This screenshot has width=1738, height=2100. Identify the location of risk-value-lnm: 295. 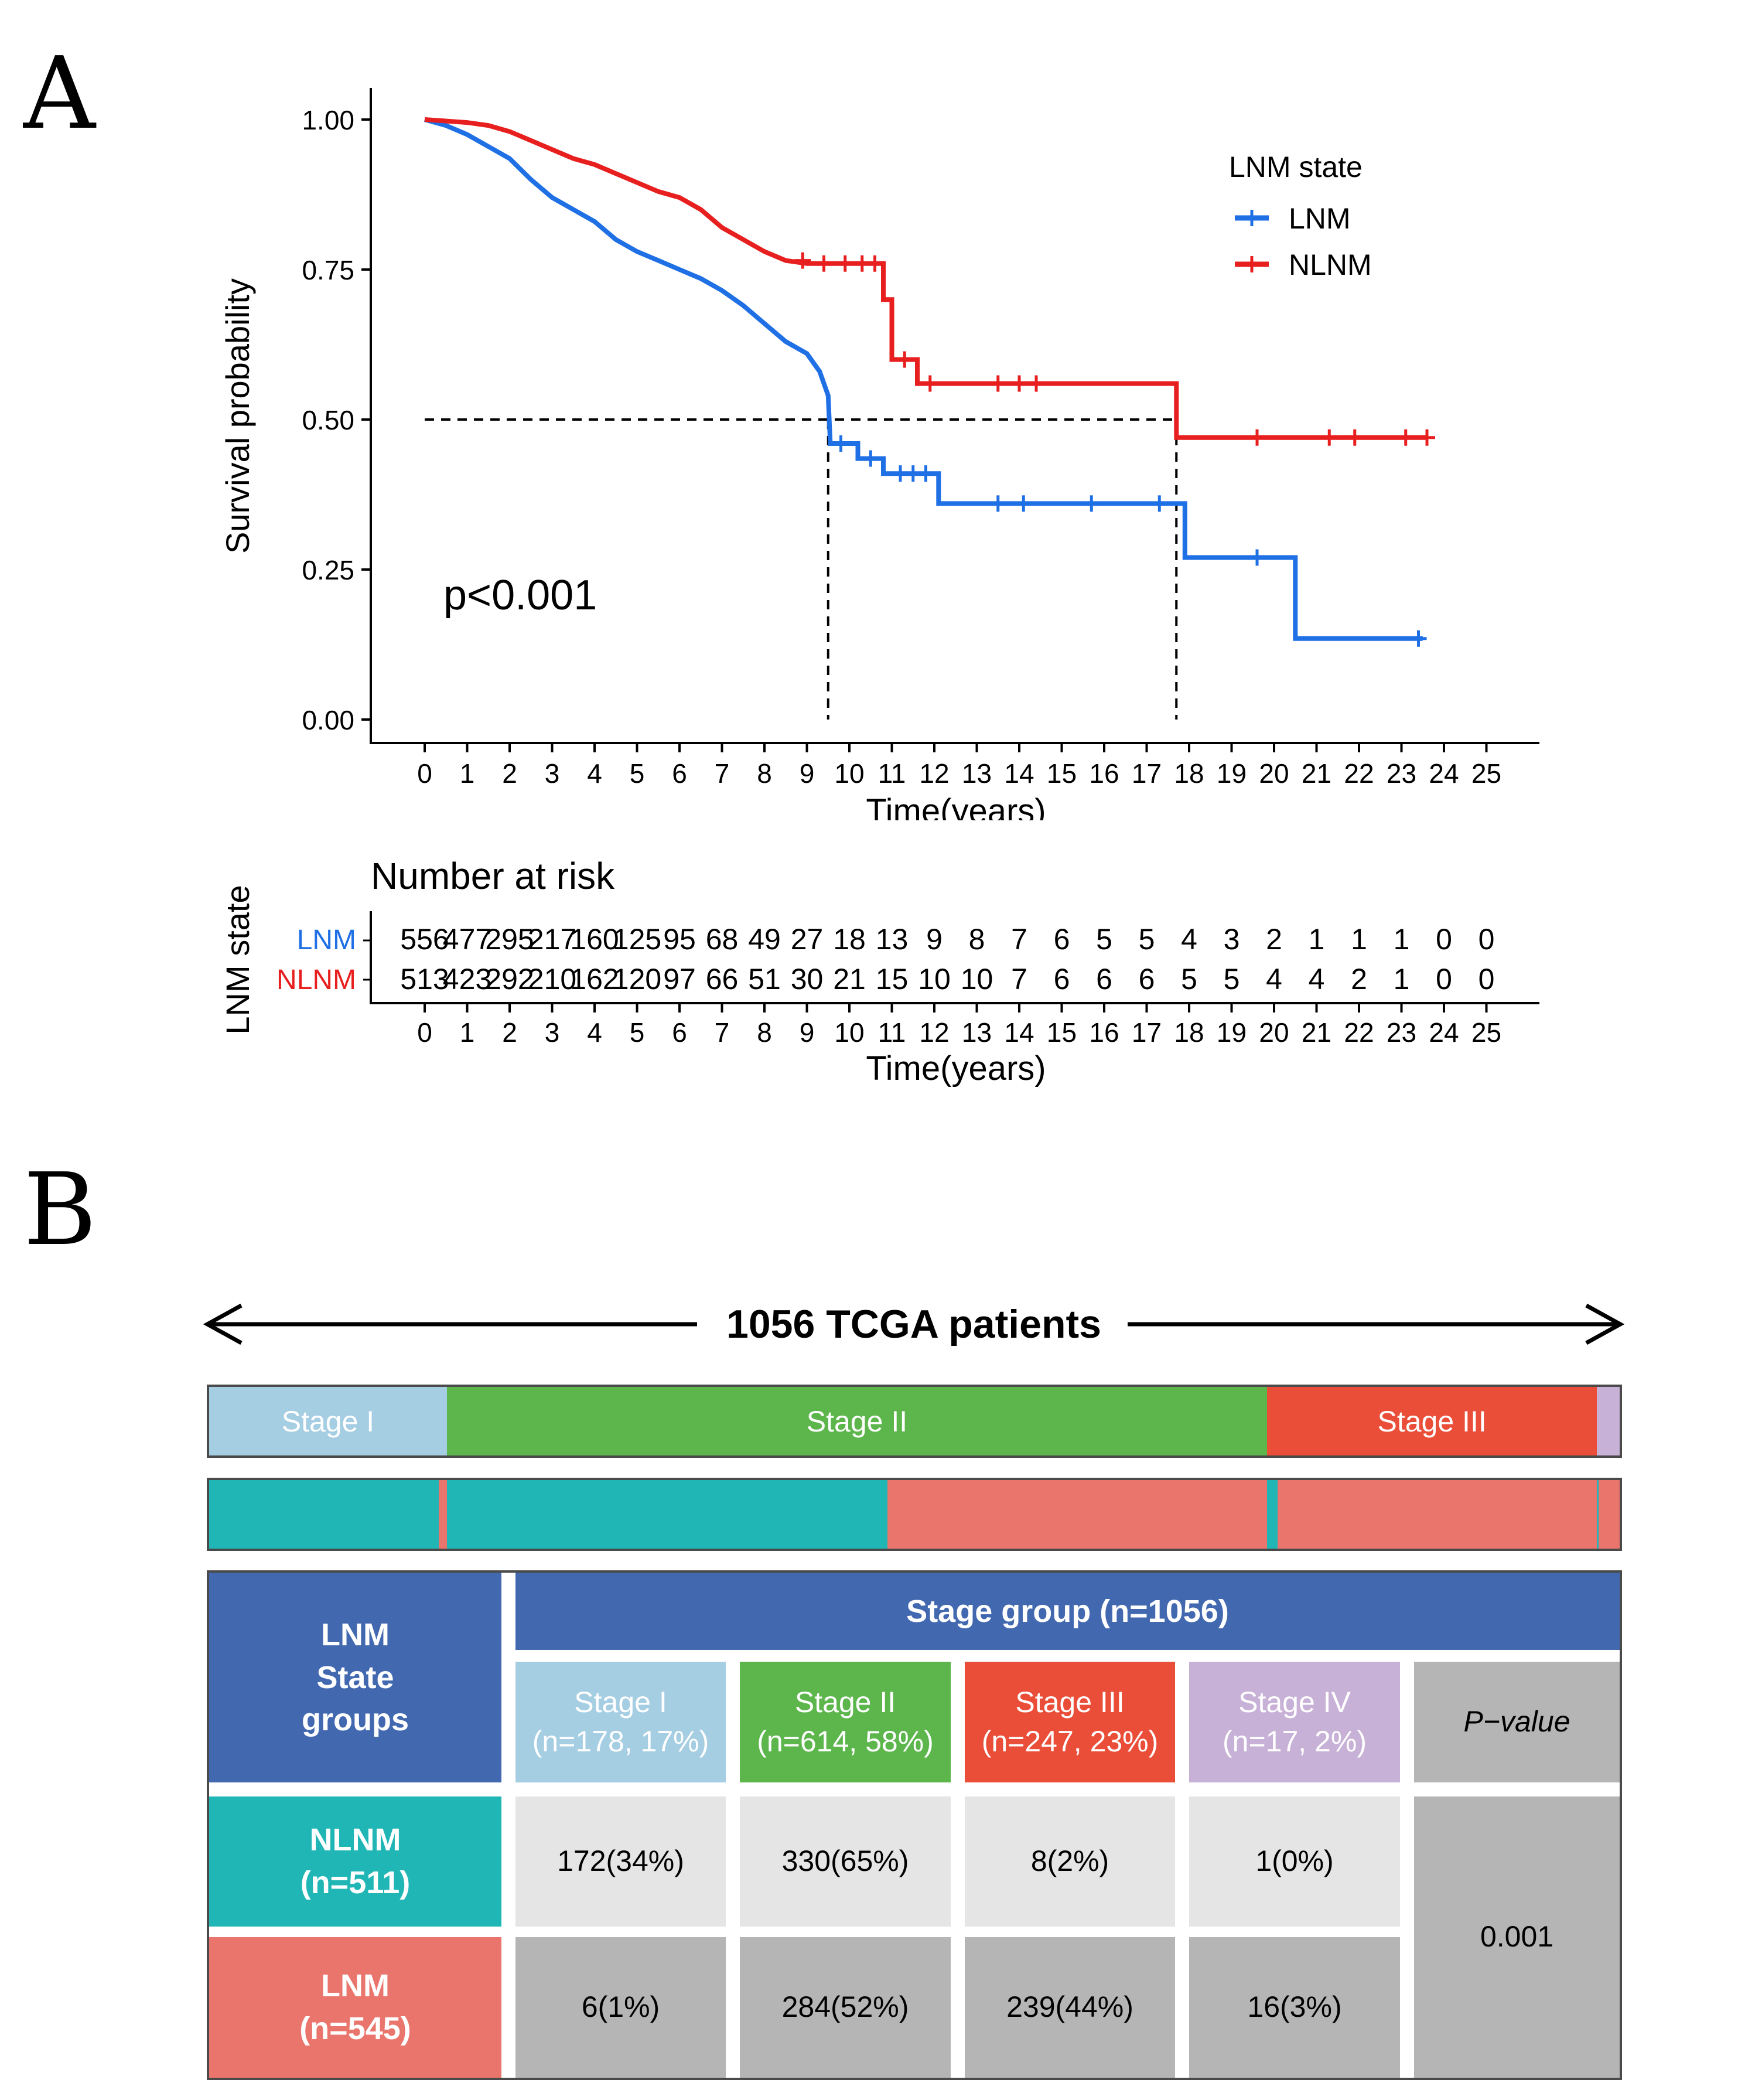
(509, 939).